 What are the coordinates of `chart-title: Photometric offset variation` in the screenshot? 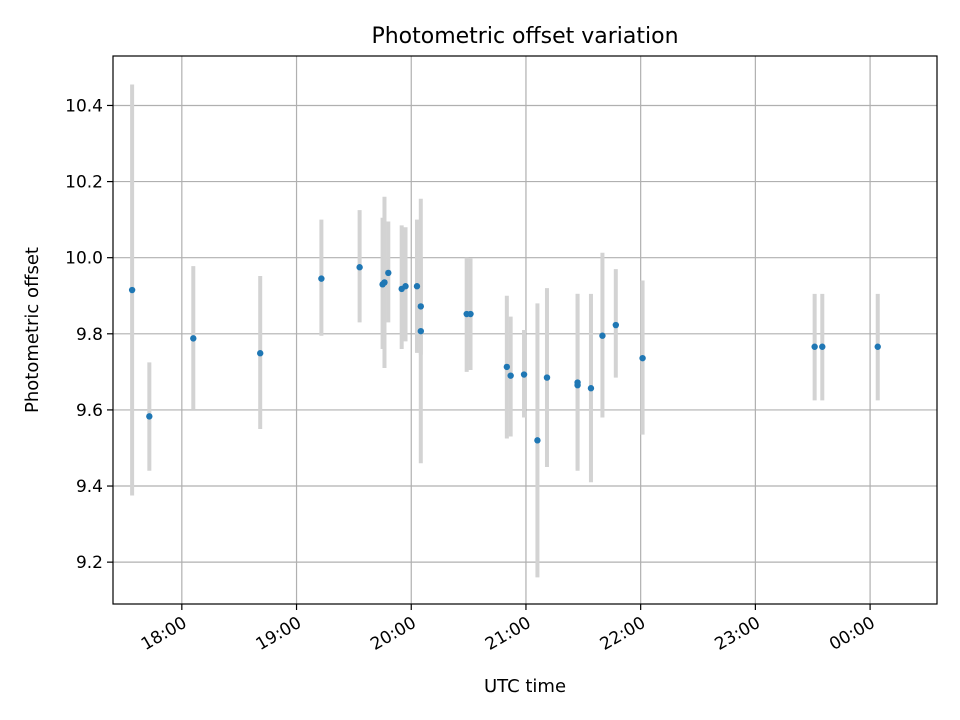 It's located at (524, 36).